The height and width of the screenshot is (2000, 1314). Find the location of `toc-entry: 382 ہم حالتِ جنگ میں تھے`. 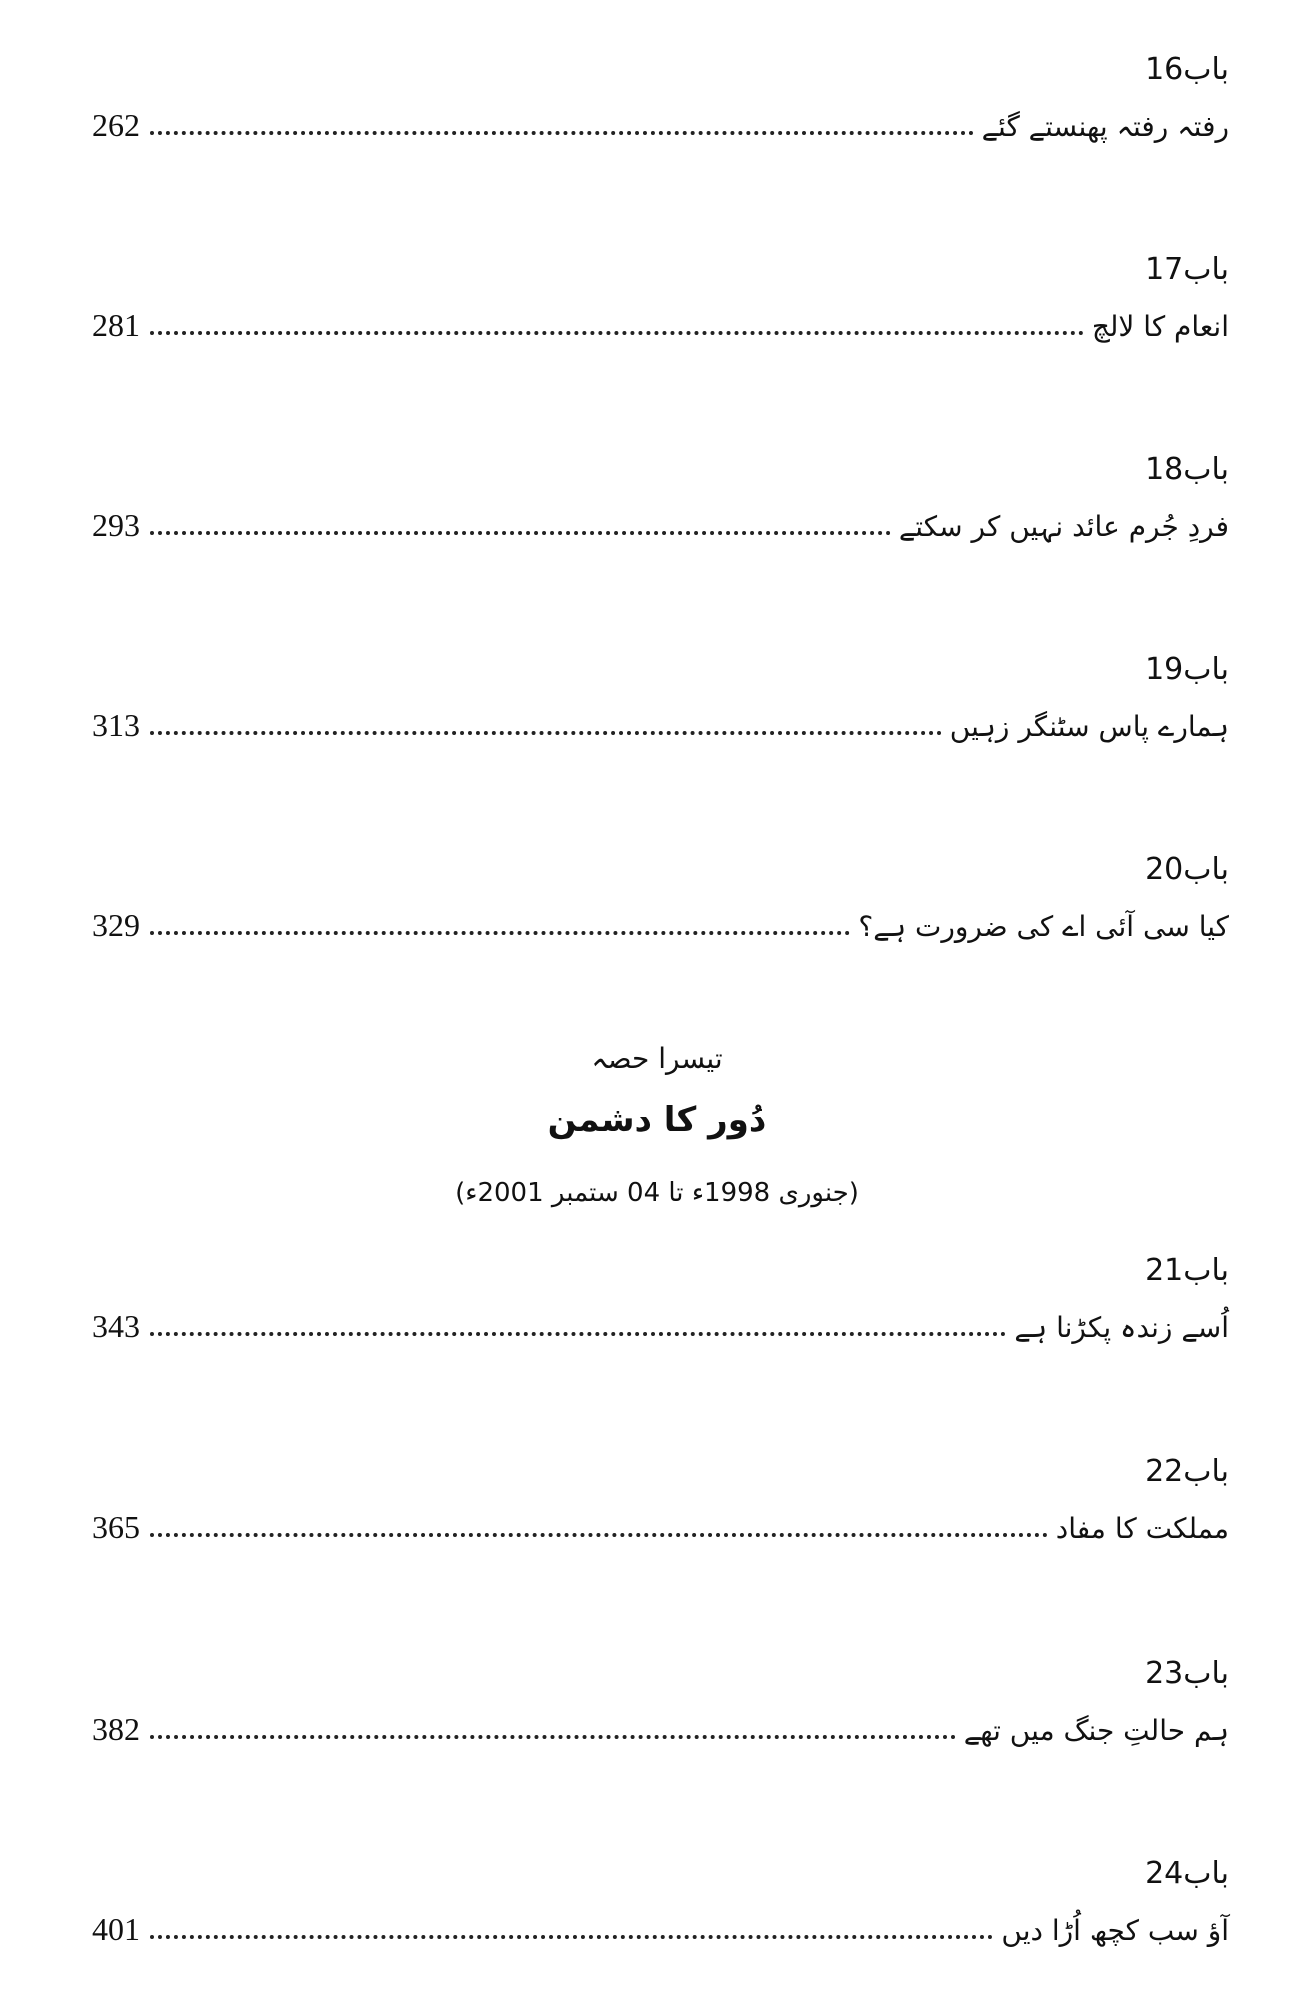

toc-entry: 382 ہم حالتِ جنگ میں تھے is located at coordinates (660, 1729).